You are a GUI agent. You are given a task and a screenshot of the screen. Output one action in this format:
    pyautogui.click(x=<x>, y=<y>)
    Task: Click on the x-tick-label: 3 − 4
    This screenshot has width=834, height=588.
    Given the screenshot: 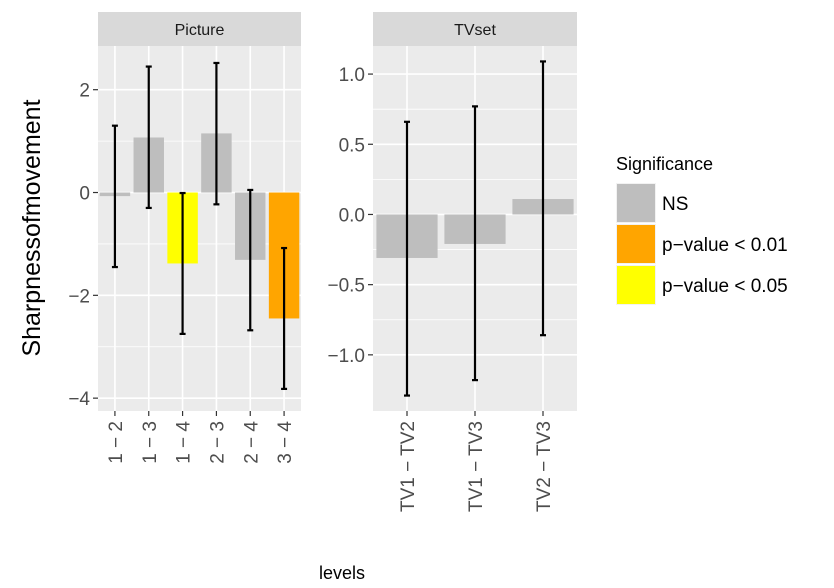 What is the action you would take?
    pyautogui.click(x=285, y=442)
    